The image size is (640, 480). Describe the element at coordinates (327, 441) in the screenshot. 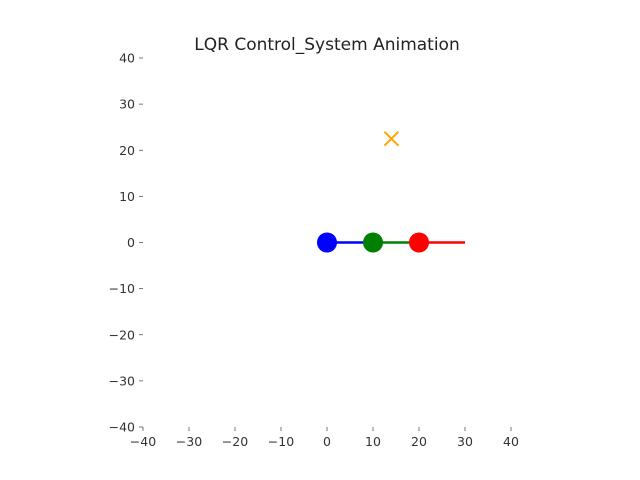

I see `x-tick-label: 0` at that location.